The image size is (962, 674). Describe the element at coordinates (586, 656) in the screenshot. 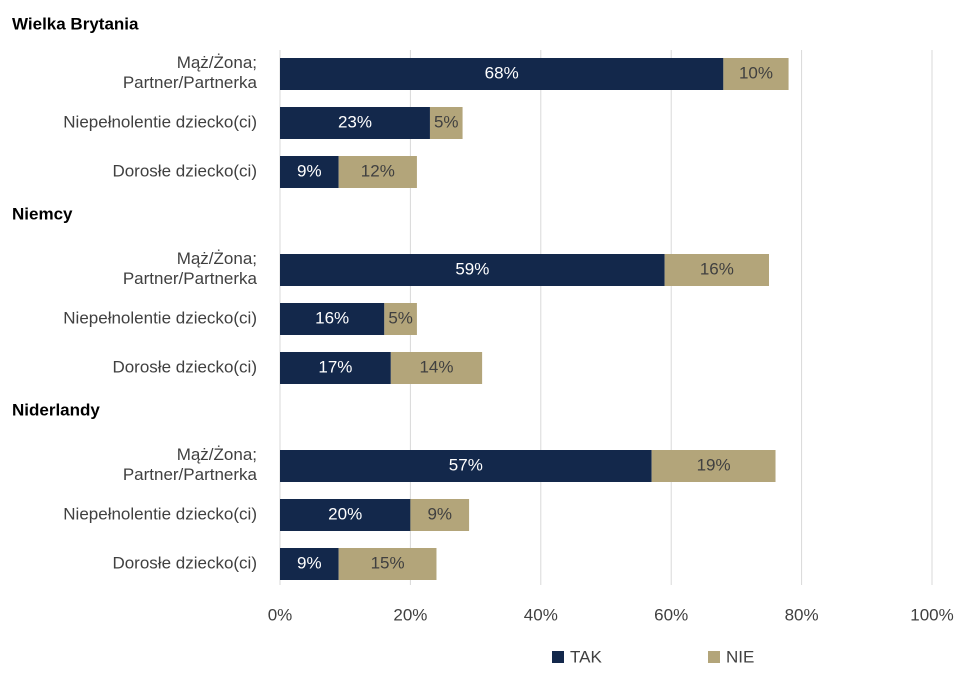

I see `legend-label: TAK` at that location.